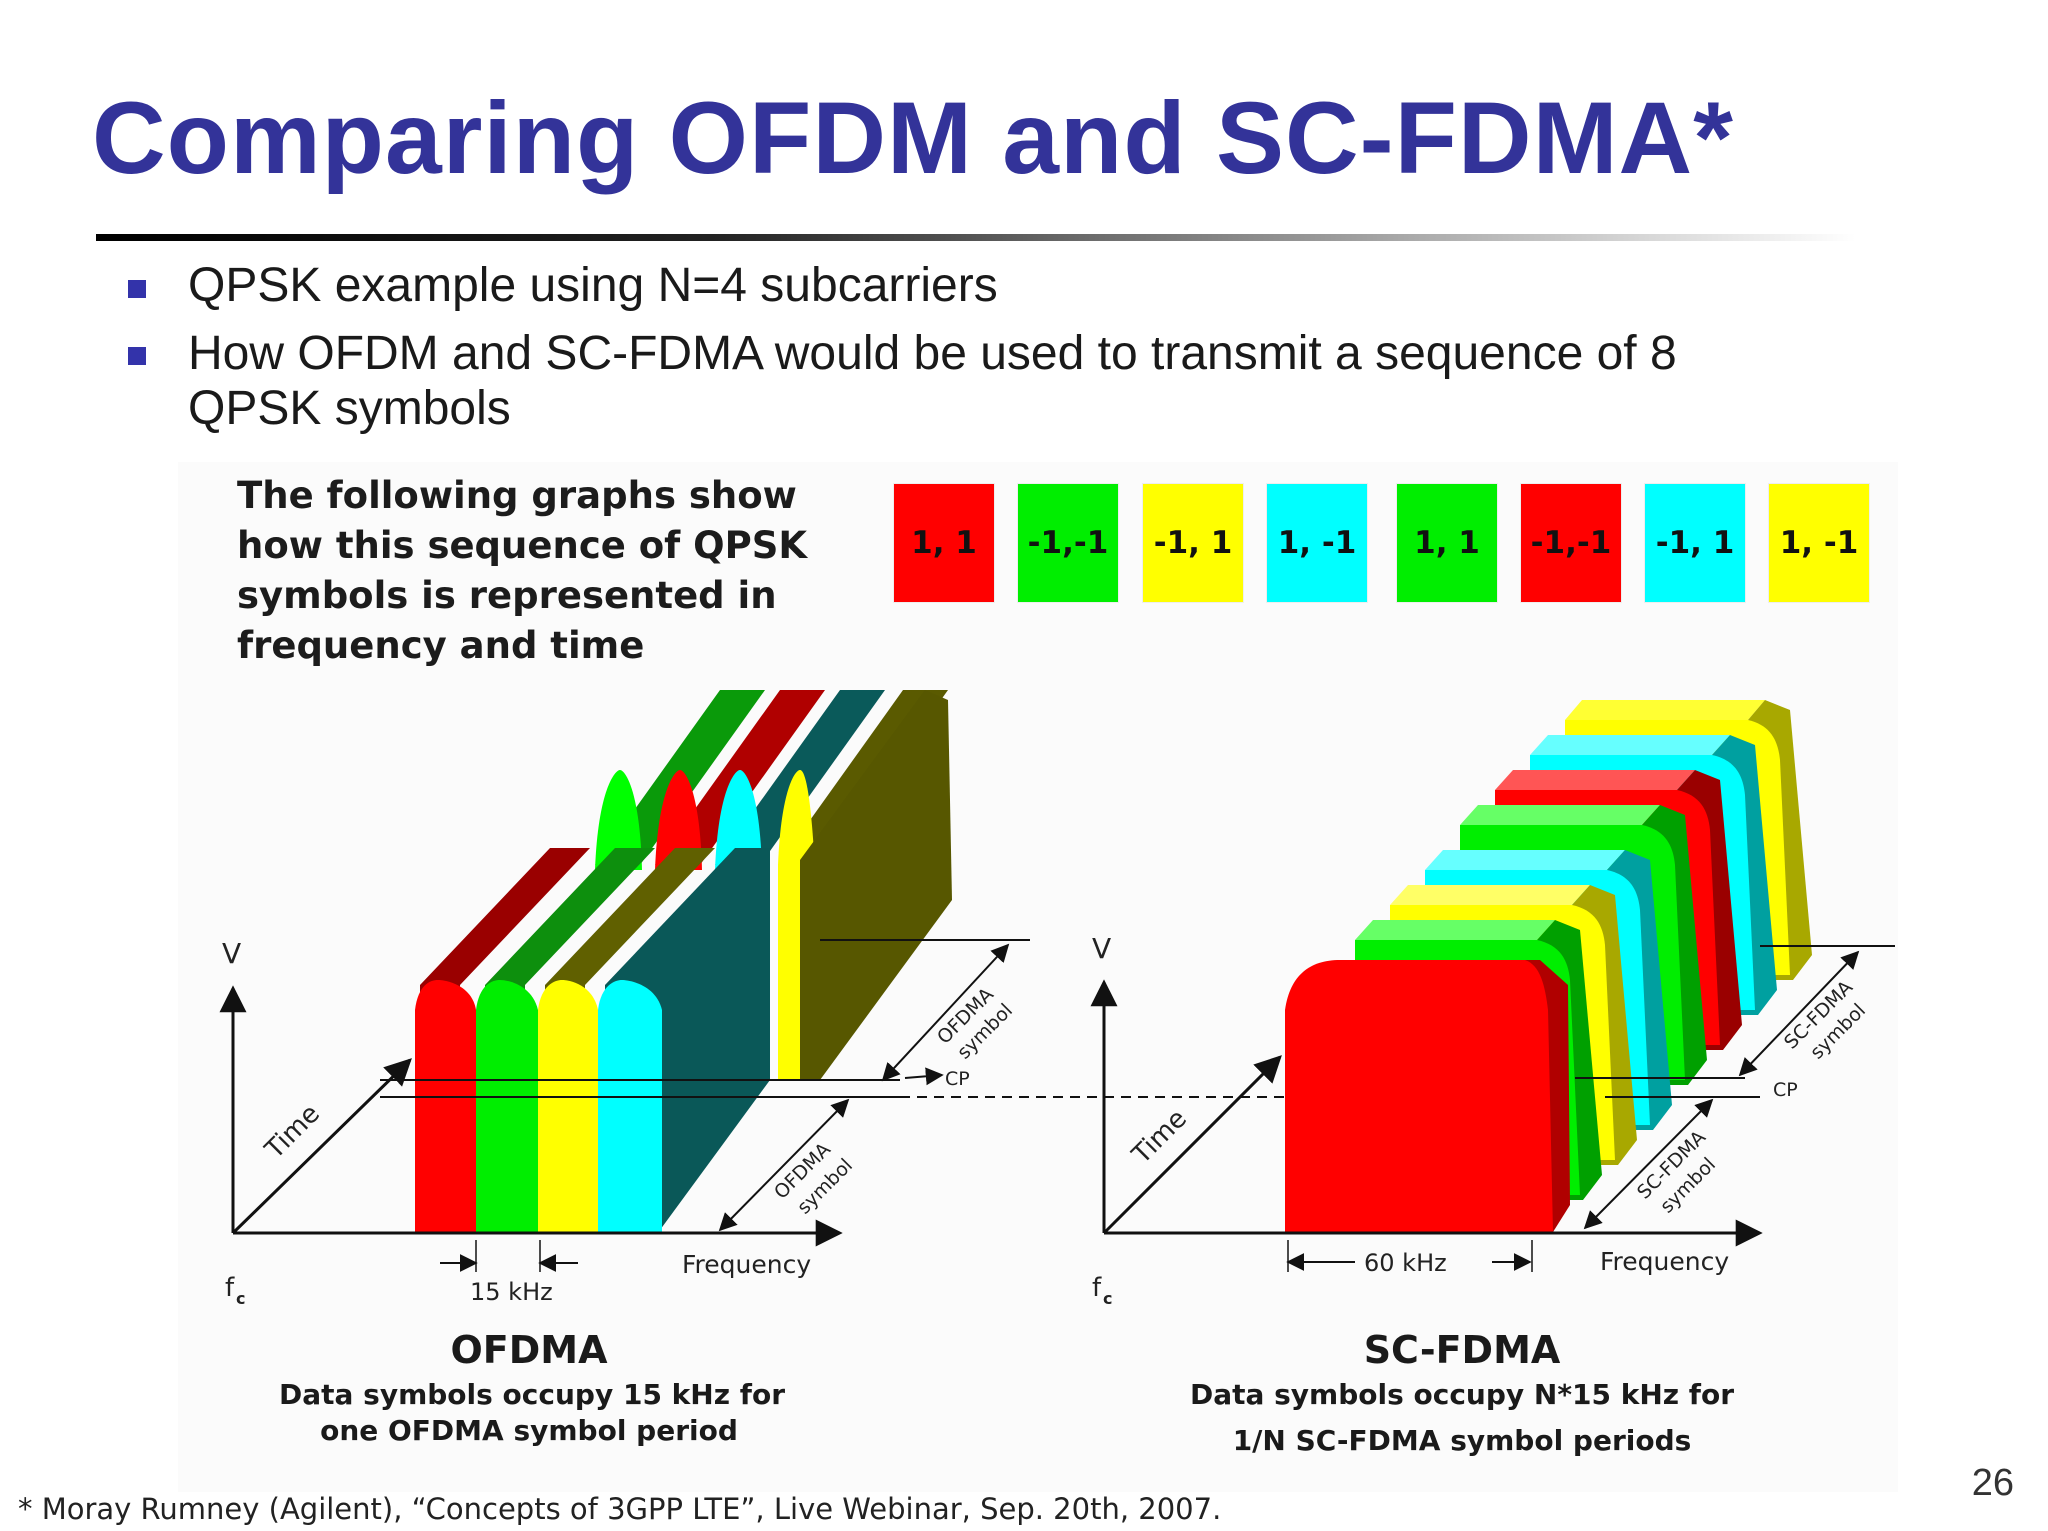  Describe the element at coordinates (349, 408) in the screenshot. I see `bullet-2-continued: QPSK symbols` at that location.